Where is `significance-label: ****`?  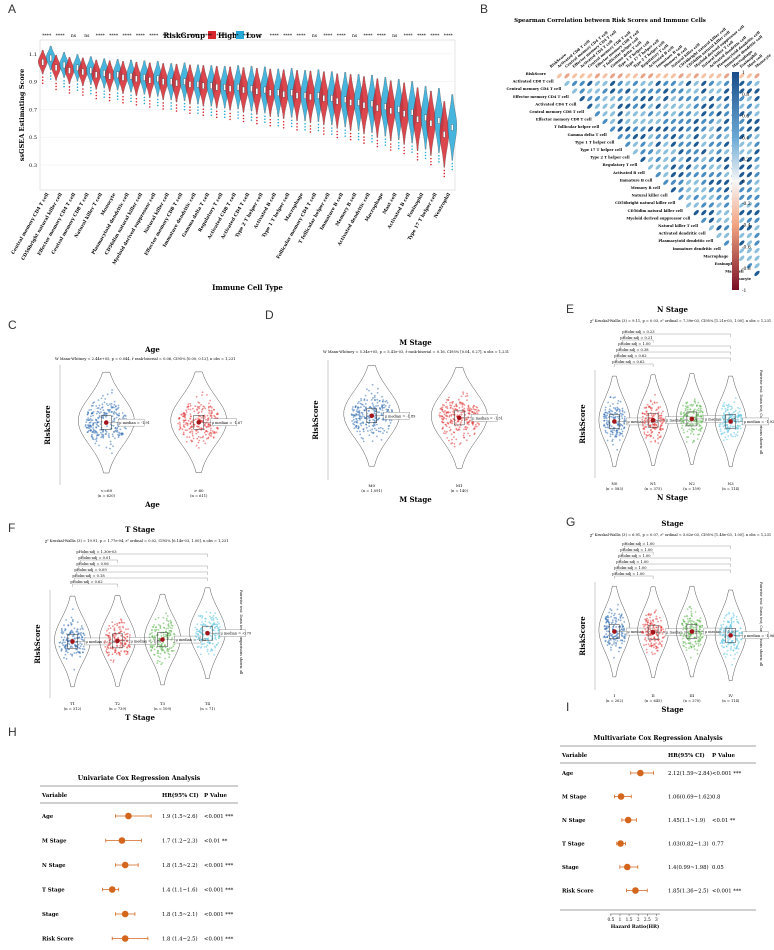
significance-label: **** is located at coordinates (235, 36).